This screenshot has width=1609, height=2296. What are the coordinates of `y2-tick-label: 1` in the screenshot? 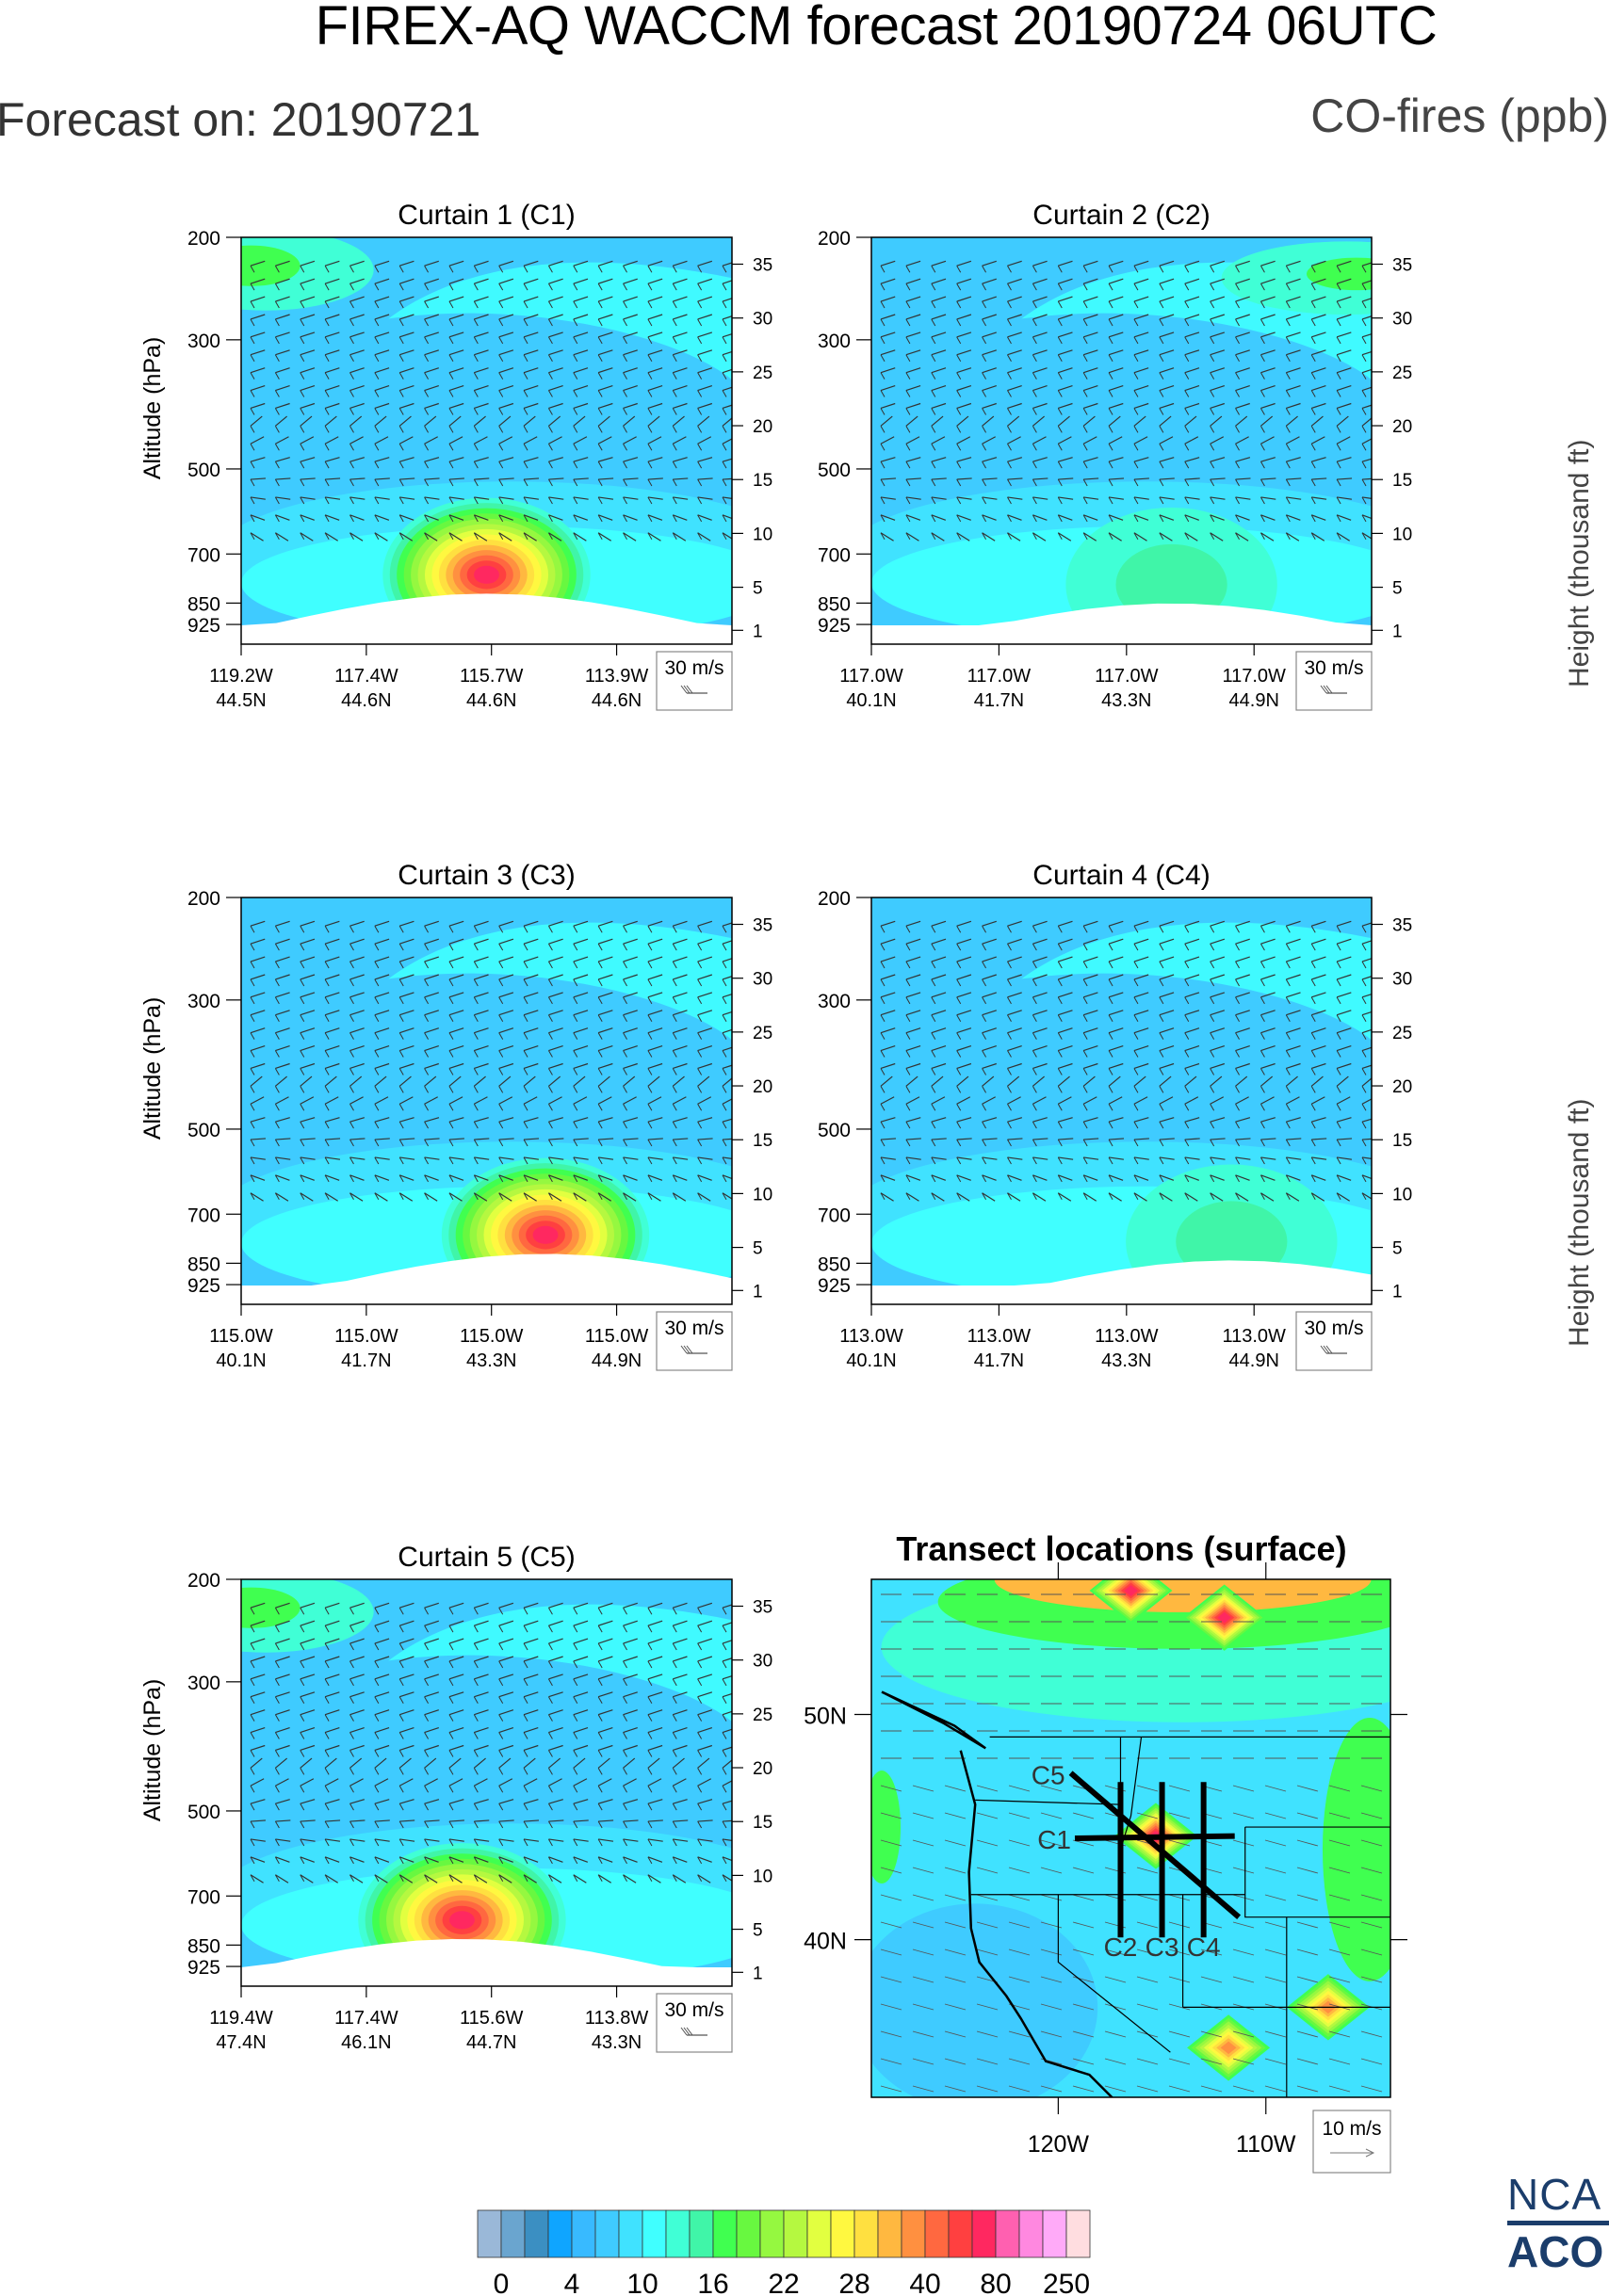 It's located at (758, 1973).